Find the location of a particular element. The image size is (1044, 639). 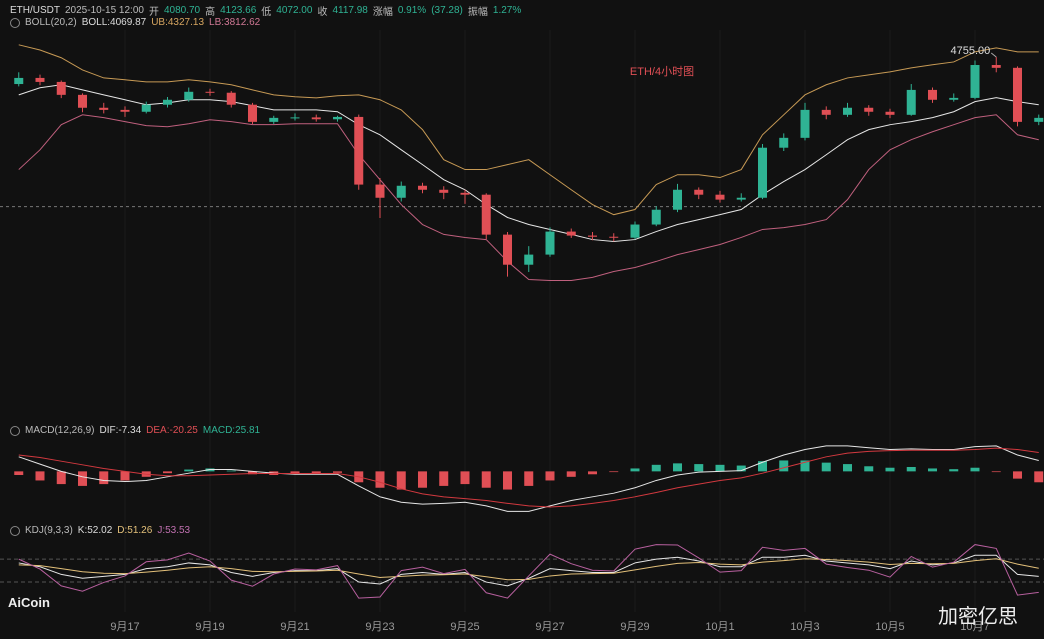

x-tick-label: 10月7 is located at coordinates (974, 627).